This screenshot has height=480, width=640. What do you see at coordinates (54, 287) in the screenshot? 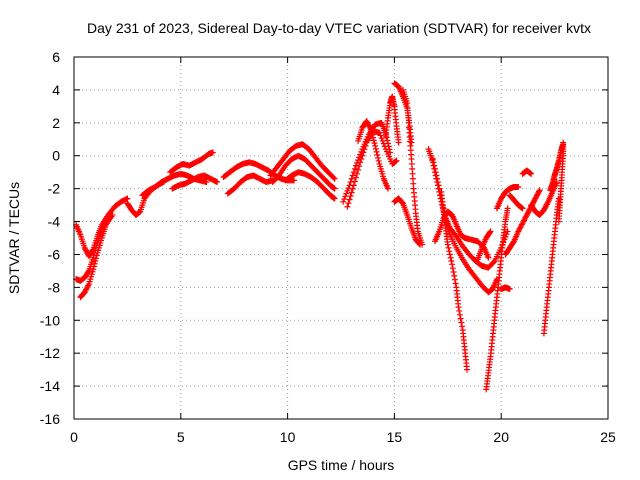
I see `y-tick-label: -8` at bounding box center [54, 287].